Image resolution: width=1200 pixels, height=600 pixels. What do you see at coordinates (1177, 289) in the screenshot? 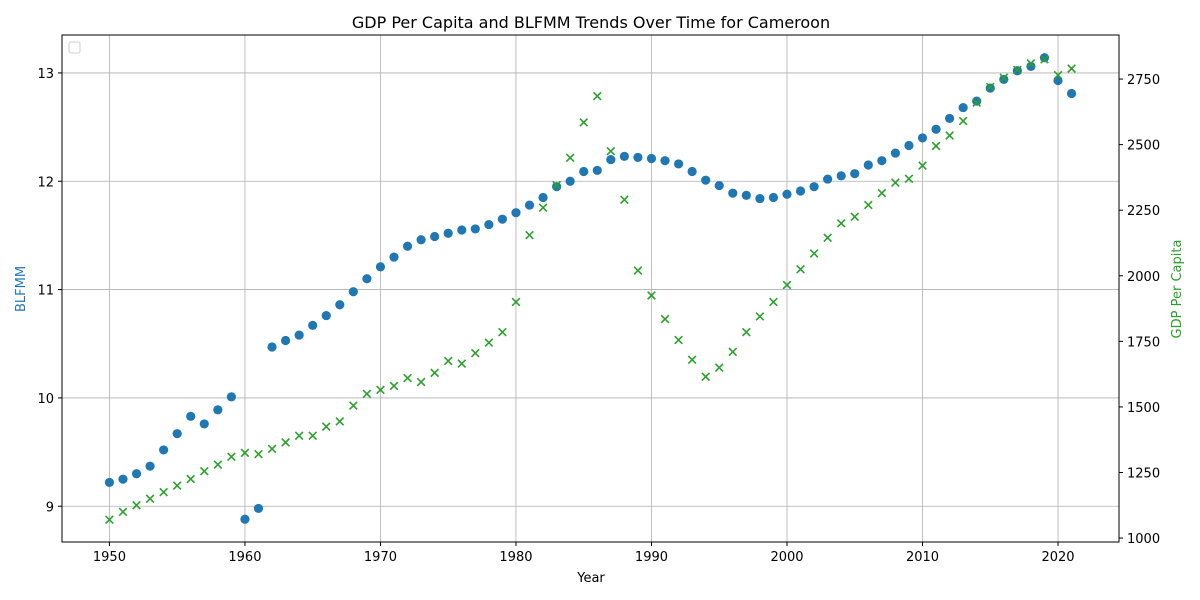
I see `right-y-axis-title: GDP Per Capita` at bounding box center [1177, 289].